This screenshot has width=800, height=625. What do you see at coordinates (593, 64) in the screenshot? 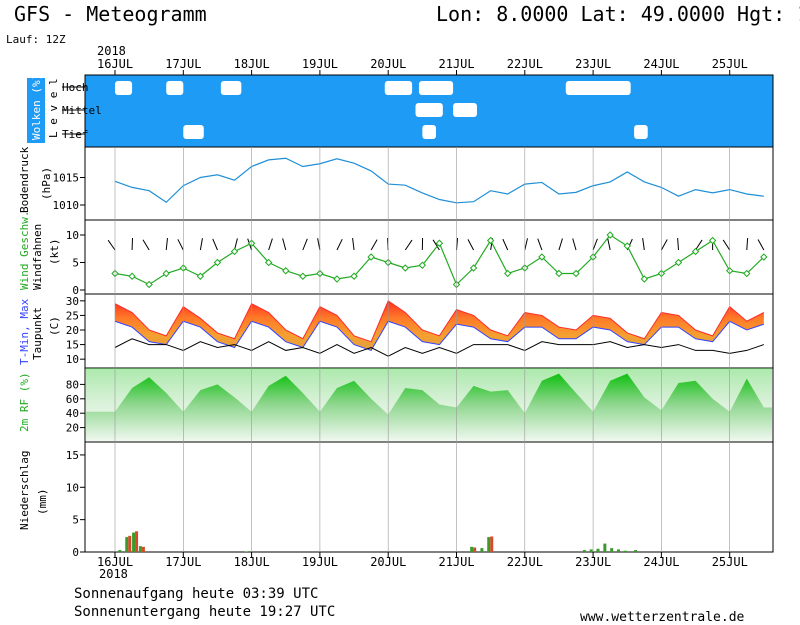
I see `top-day-label: 23JUL` at bounding box center [593, 64].